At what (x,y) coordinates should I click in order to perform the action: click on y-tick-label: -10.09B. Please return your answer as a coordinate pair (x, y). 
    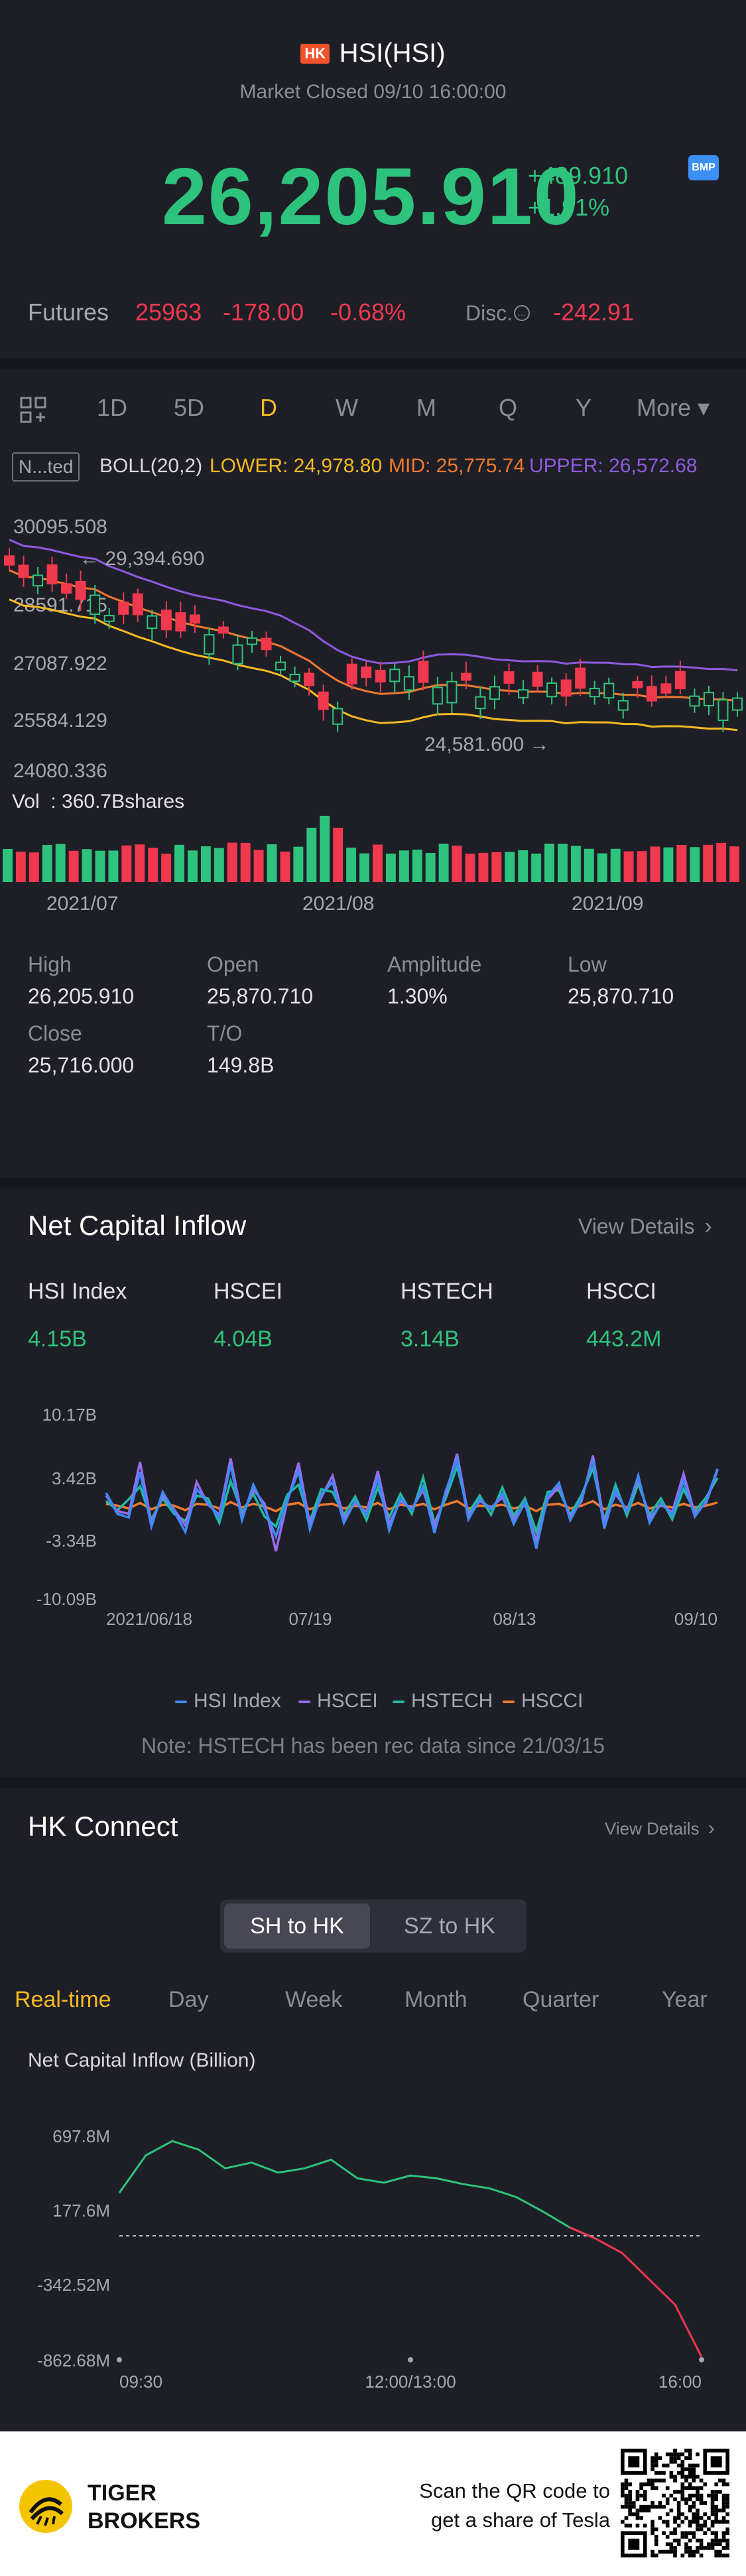
    Looking at the image, I should click on (66, 1599).